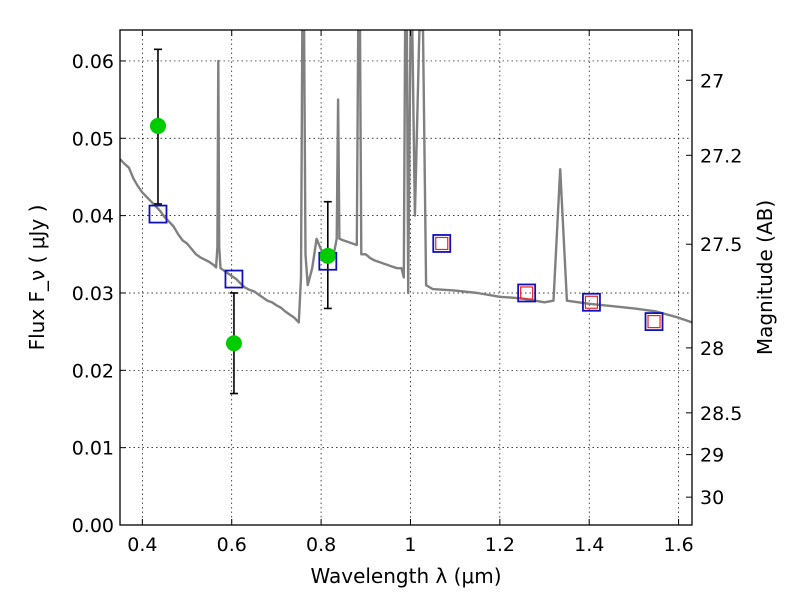 This screenshot has height=600, width=800. What do you see at coordinates (93, 526) in the screenshot?
I see `y-tick-label: 0.00` at bounding box center [93, 526].